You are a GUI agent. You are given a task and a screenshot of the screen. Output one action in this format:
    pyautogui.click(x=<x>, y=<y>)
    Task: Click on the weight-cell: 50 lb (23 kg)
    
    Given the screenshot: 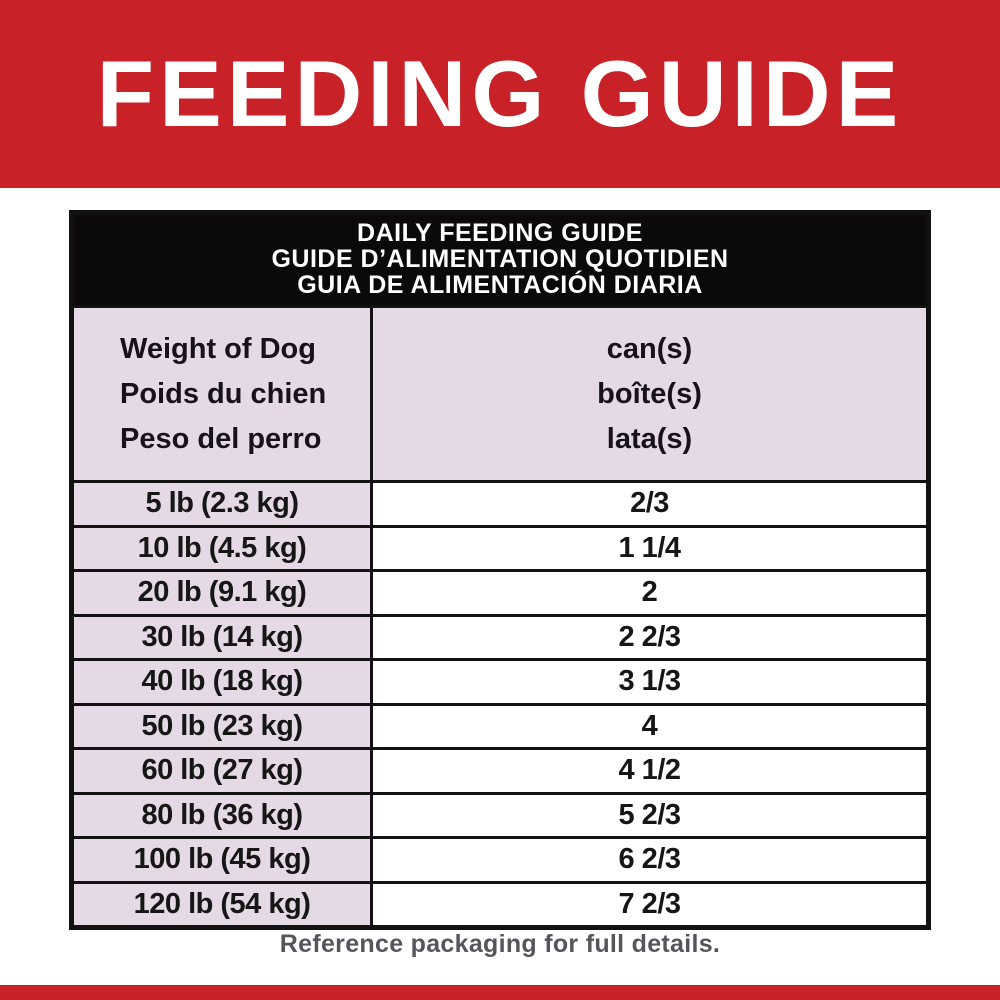 What is the action you would take?
    pyautogui.click(x=221, y=726)
    